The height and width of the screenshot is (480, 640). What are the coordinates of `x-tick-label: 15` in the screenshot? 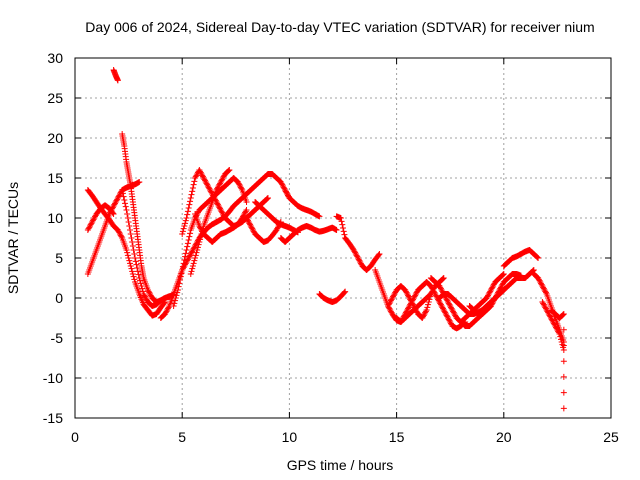 It's located at (397, 437).